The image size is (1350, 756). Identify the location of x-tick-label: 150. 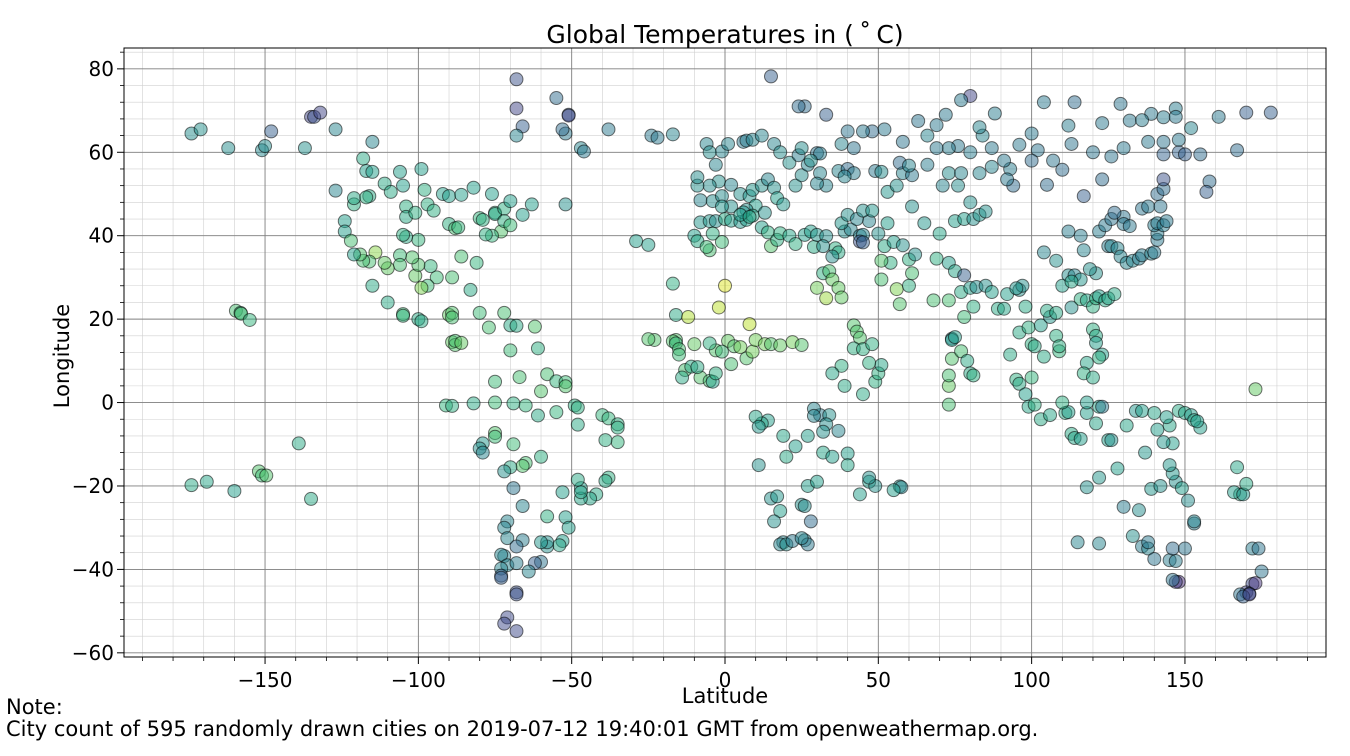
(1185, 680).